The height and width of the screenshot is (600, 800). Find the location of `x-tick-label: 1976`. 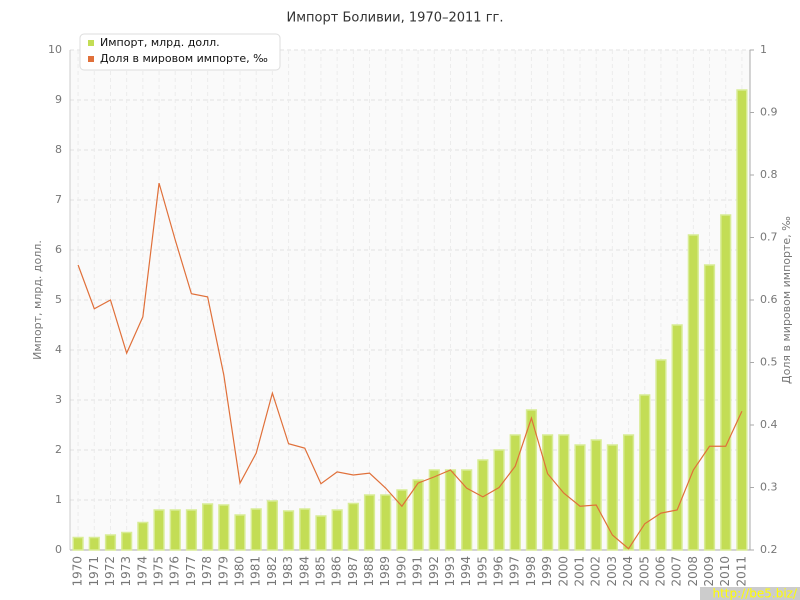

x-tick-label: 1976 is located at coordinates (175, 571).